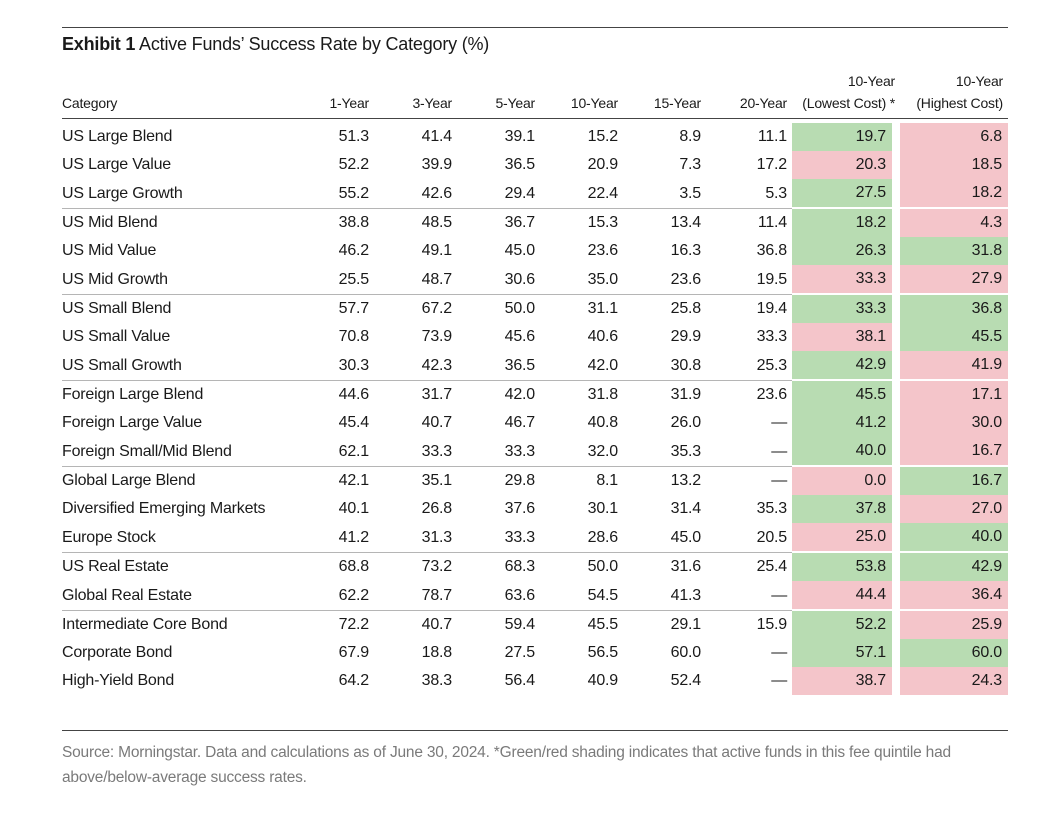 This screenshot has height=829, width=1056. Describe the element at coordinates (415, 366) in the screenshot. I see `value-cell: 42.3` at that location.